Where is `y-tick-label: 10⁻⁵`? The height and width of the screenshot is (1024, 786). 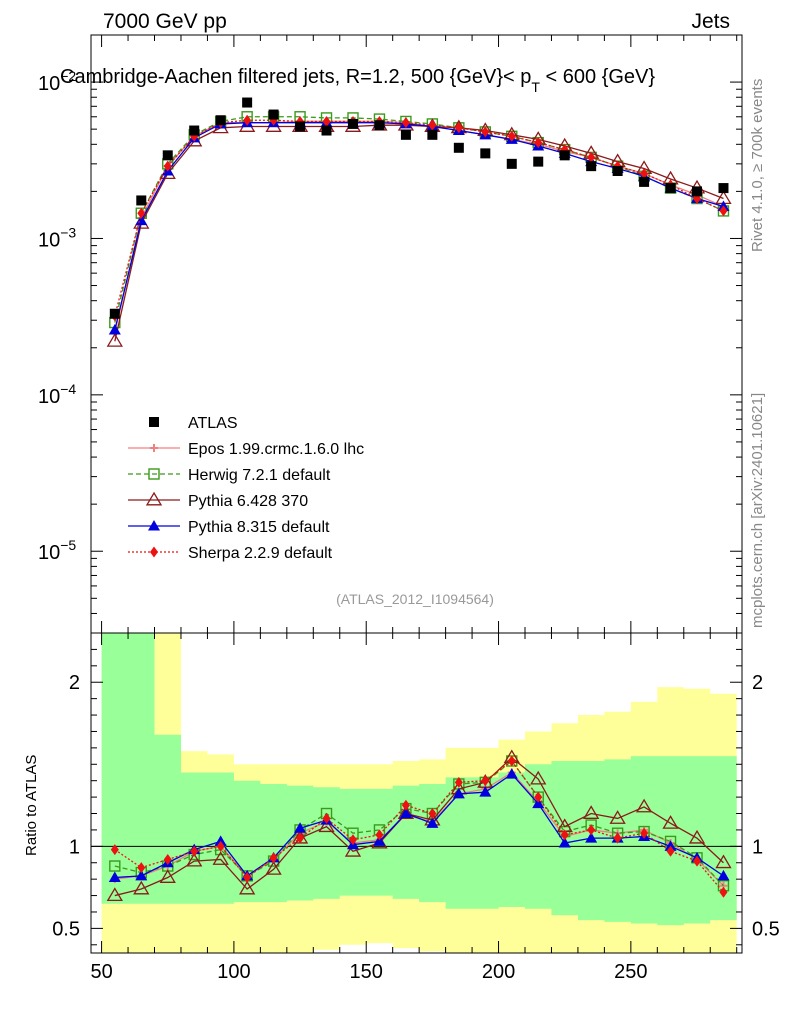
y-tick-label: 10⁻⁵ is located at coordinates (57, 550).